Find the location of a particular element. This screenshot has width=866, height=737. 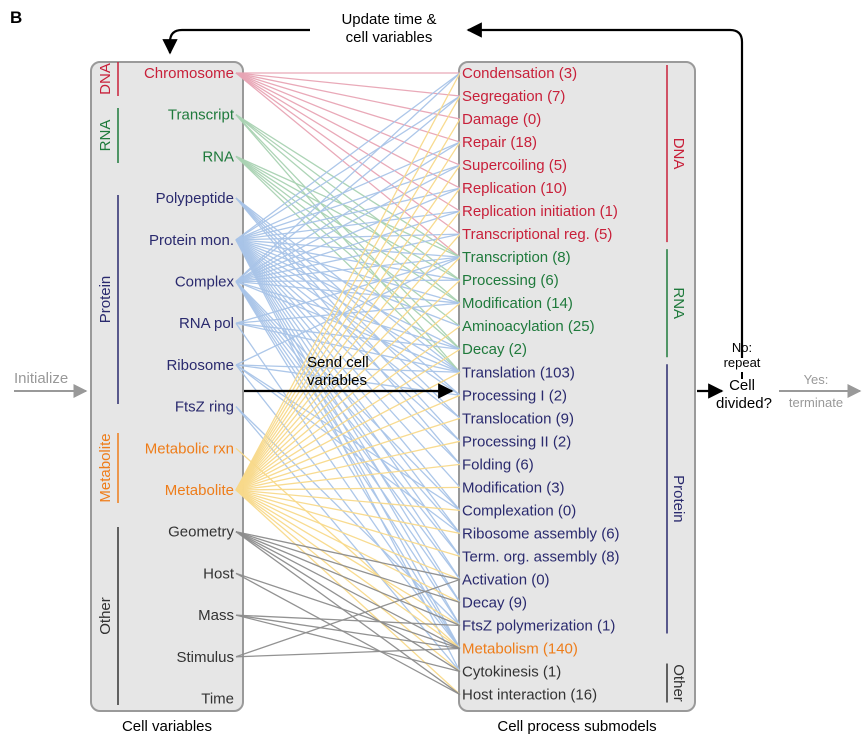

submodel-label: Processing I (2) is located at coordinates (514, 395).